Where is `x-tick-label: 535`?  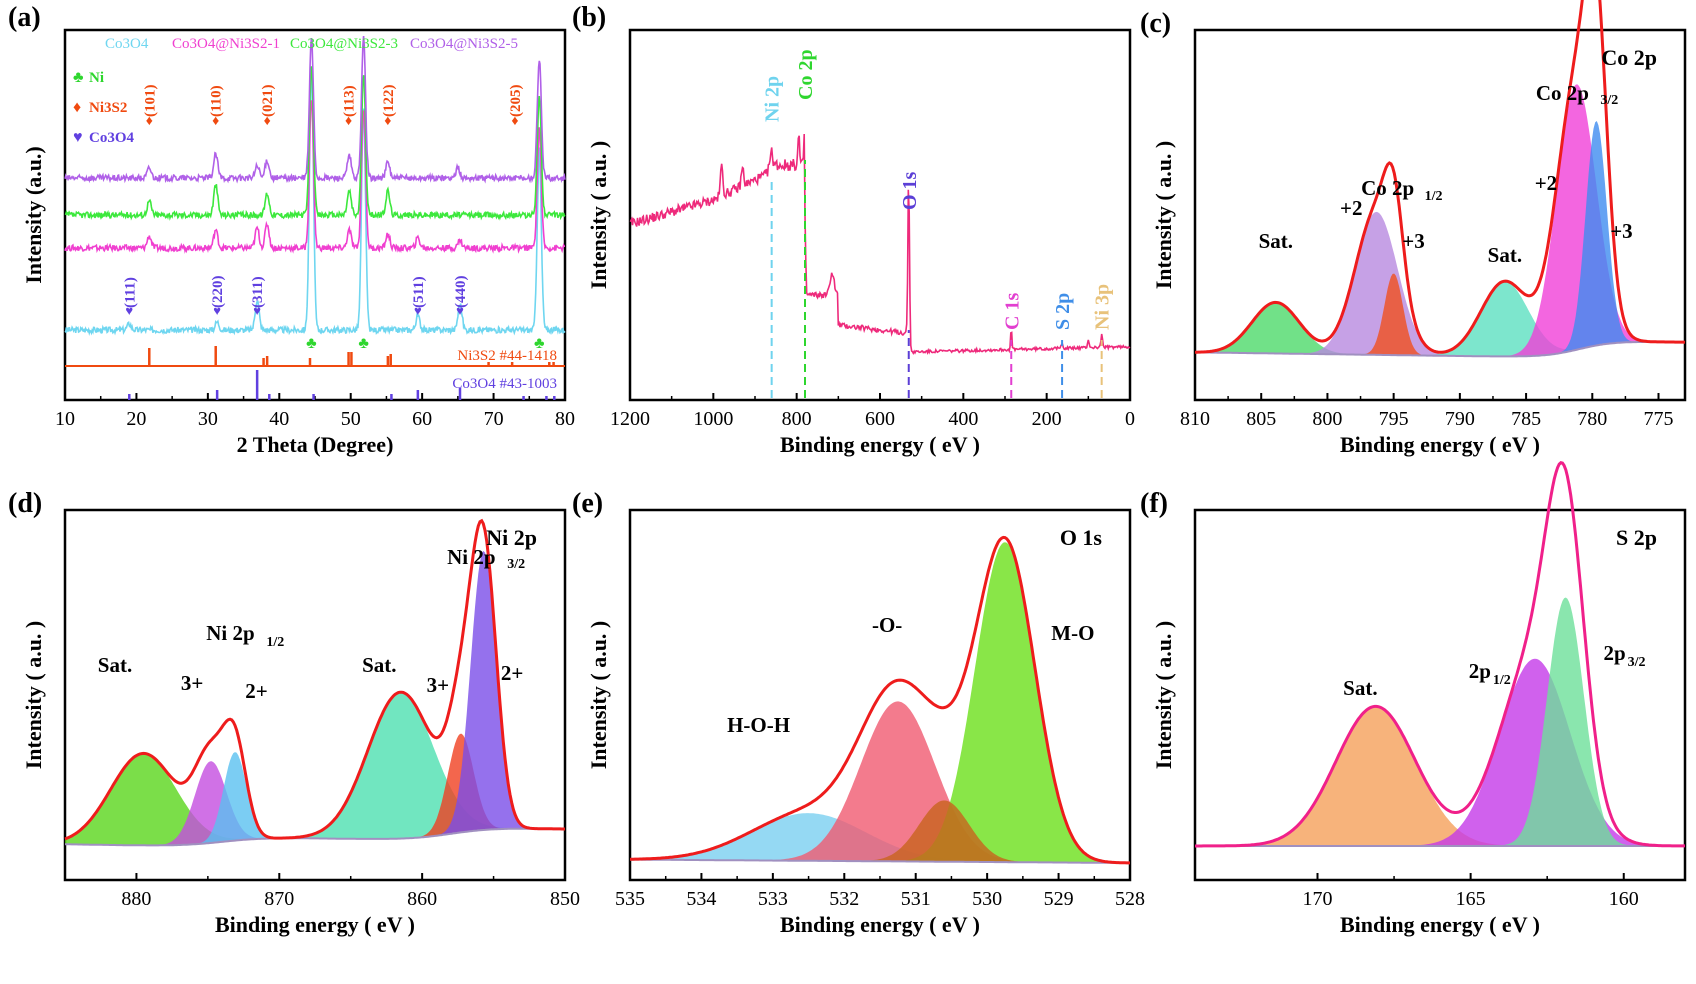 x-tick-label: 535 is located at coordinates (630, 899).